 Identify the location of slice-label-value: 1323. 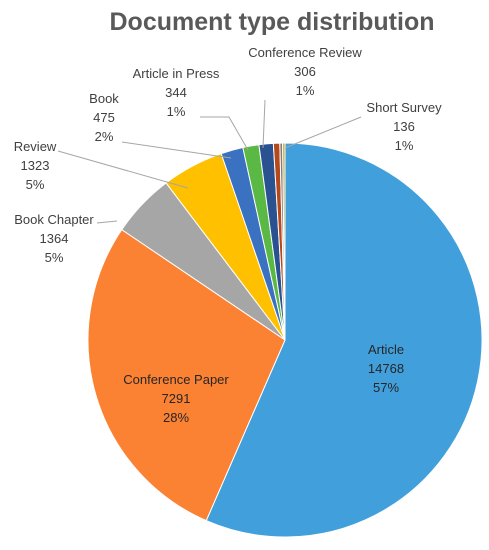
(35, 165).